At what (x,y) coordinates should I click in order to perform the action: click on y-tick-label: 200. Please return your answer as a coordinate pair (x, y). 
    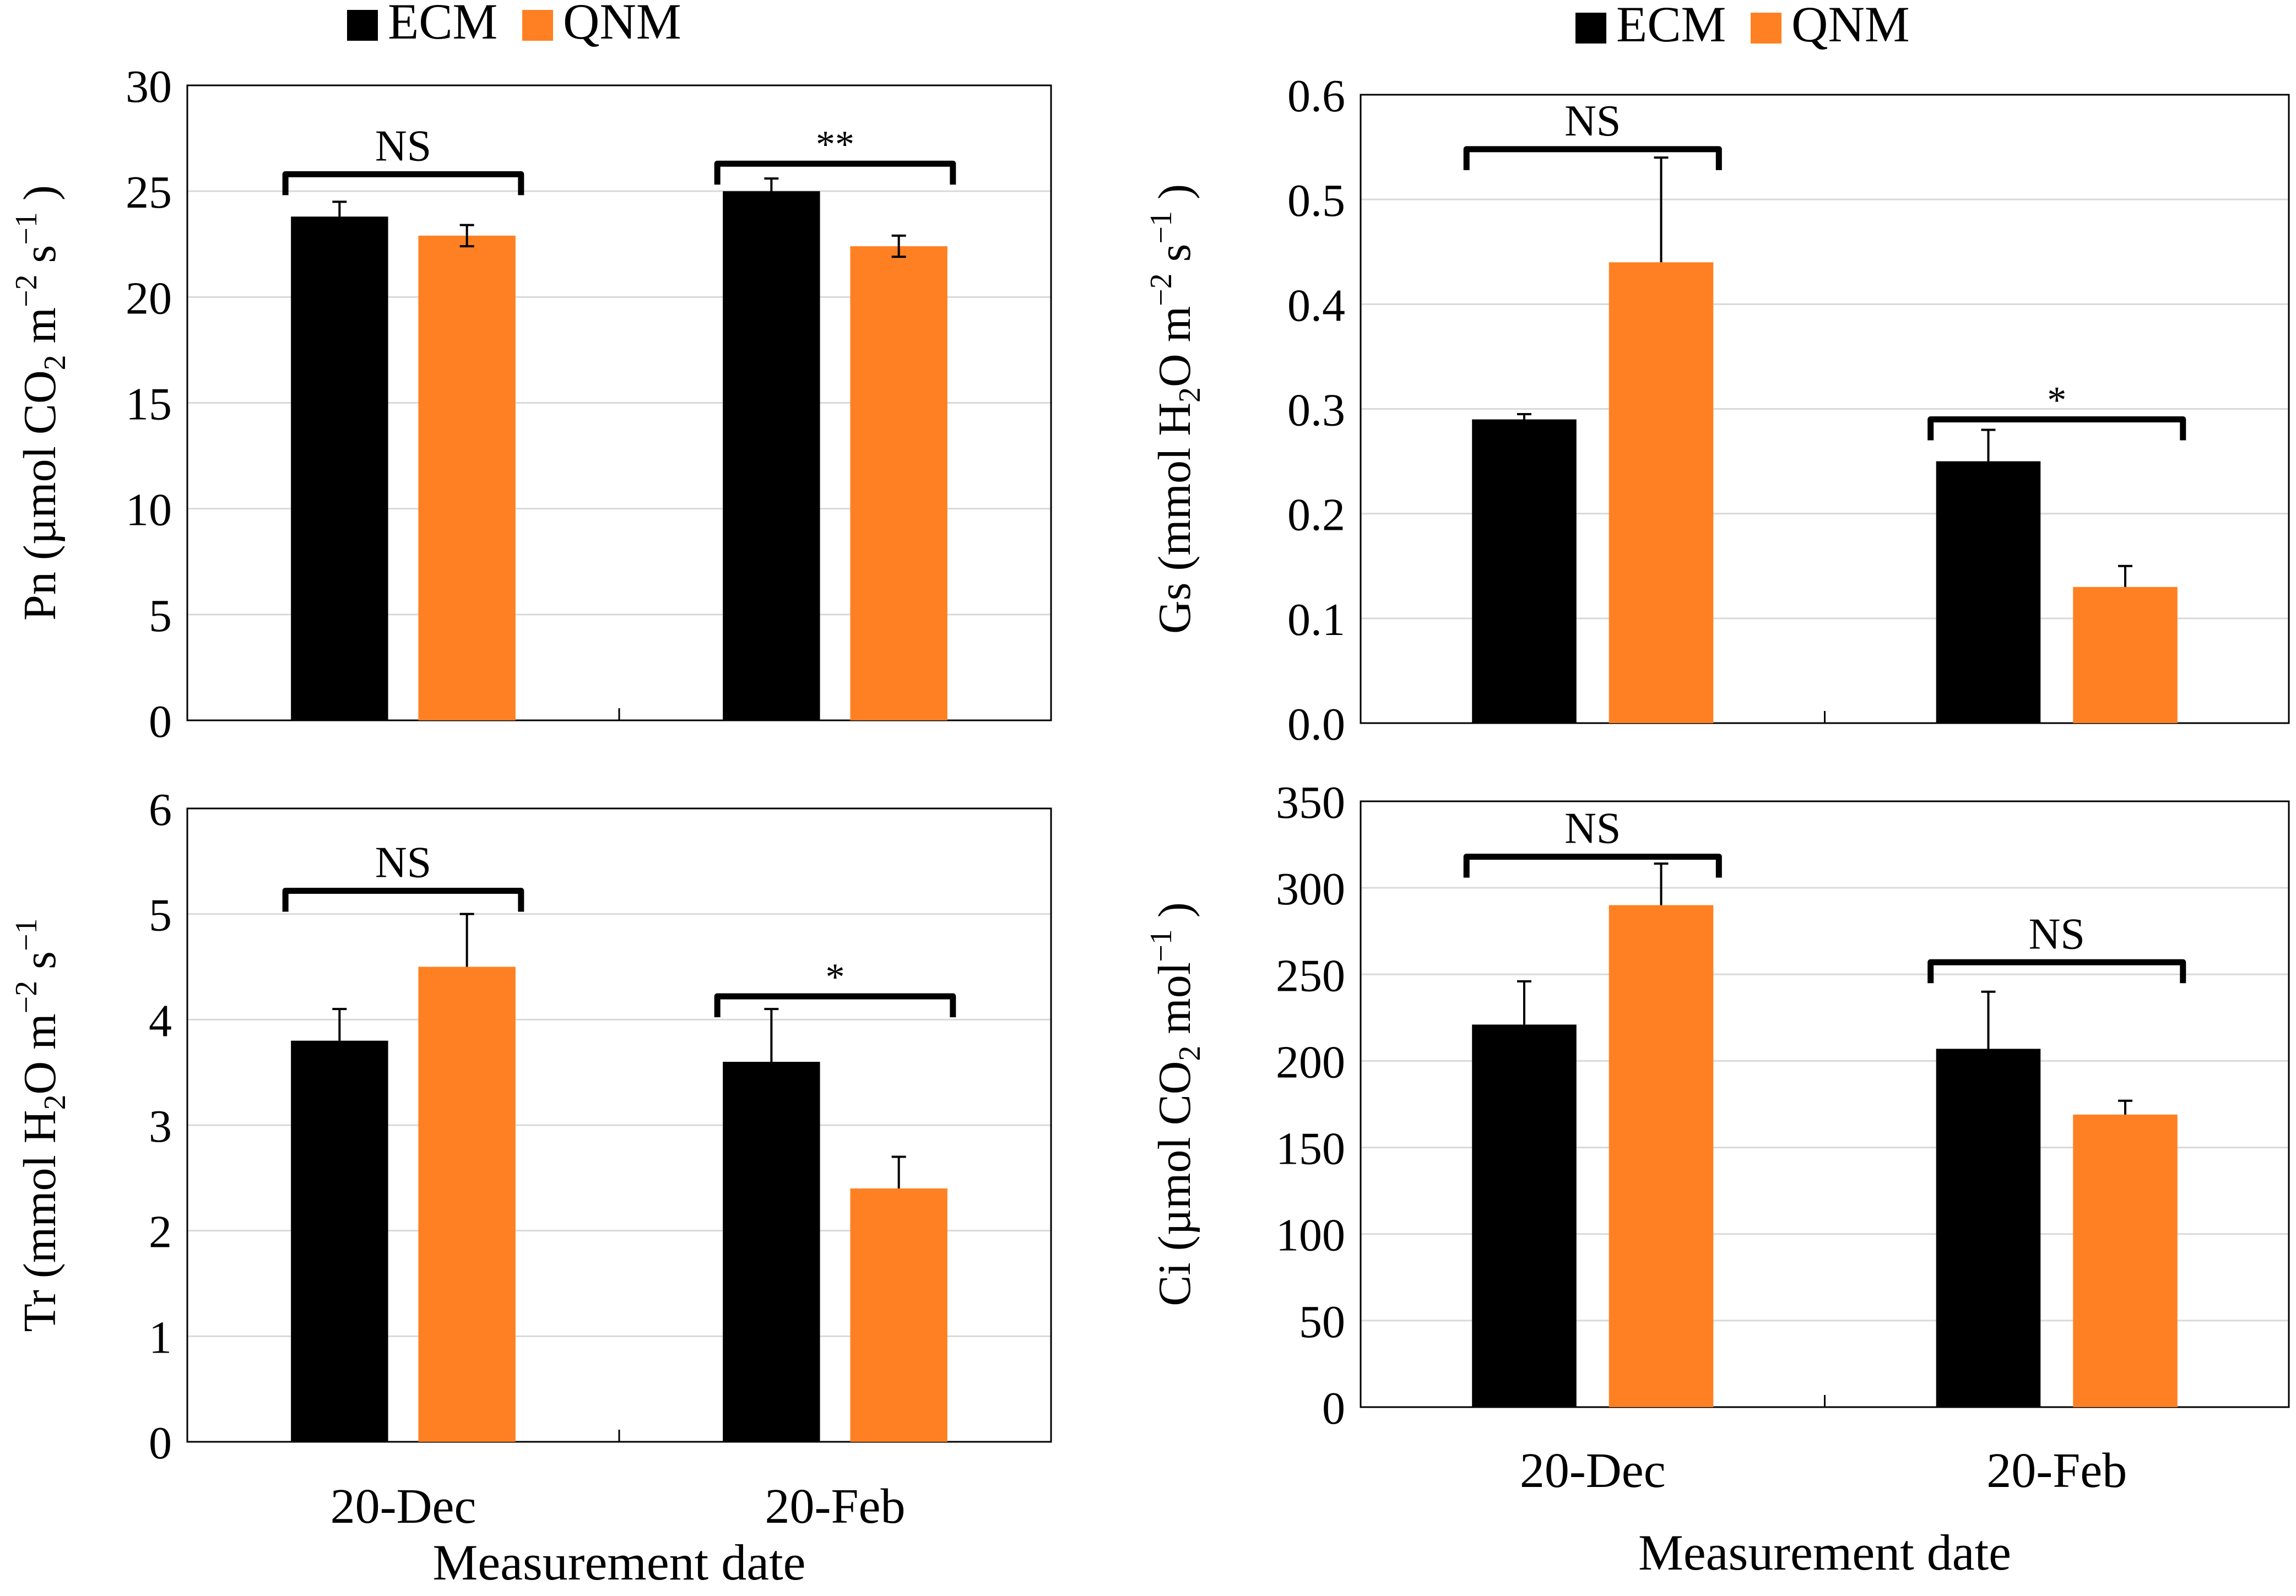
    Looking at the image, I should click on (1310, 1062).